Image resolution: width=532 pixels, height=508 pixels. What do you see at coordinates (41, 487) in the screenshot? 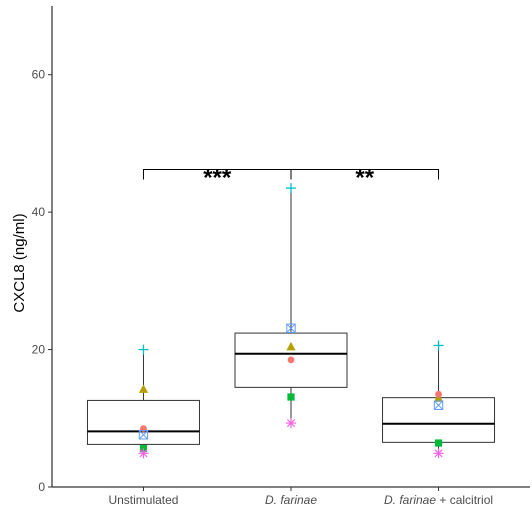
I see `y-tick-label: 0` at bounding box center [41, 487].